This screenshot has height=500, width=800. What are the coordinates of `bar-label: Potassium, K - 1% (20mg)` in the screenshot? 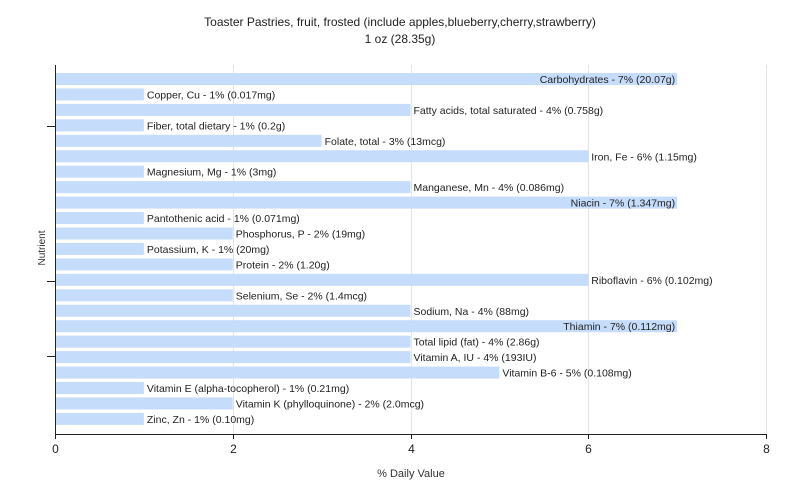 It's located at (208, 250).